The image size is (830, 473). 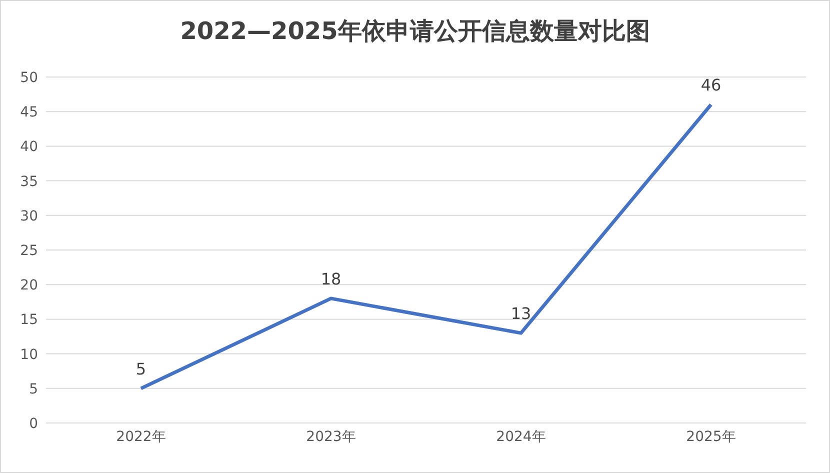 What do you see at coordinates (711, 436) in the screenshot?
I see `x-tick-label: 2025年` at bounding box center [711, 436].